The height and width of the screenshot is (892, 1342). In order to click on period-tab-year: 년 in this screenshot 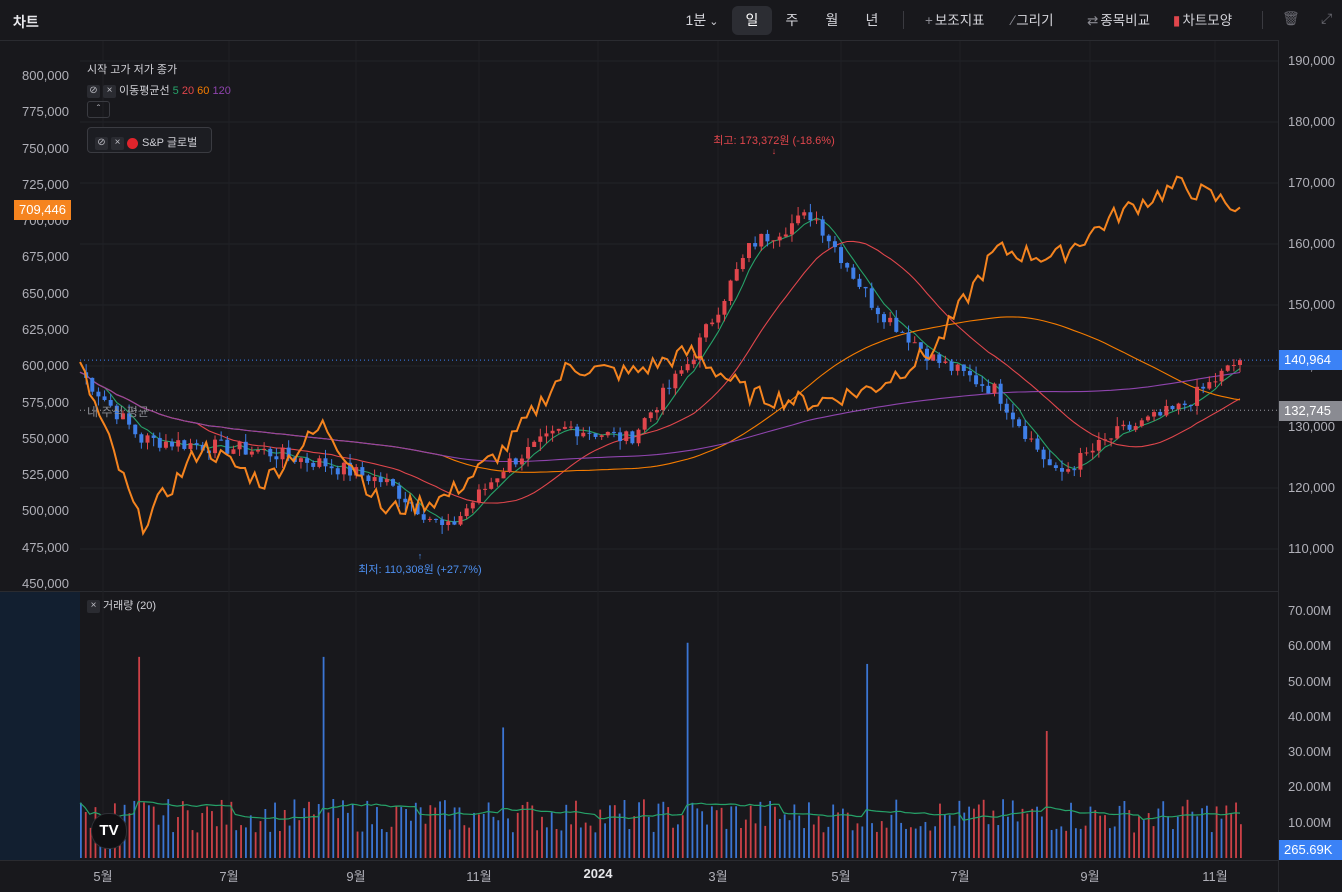, I will do `click(872, 20)`.